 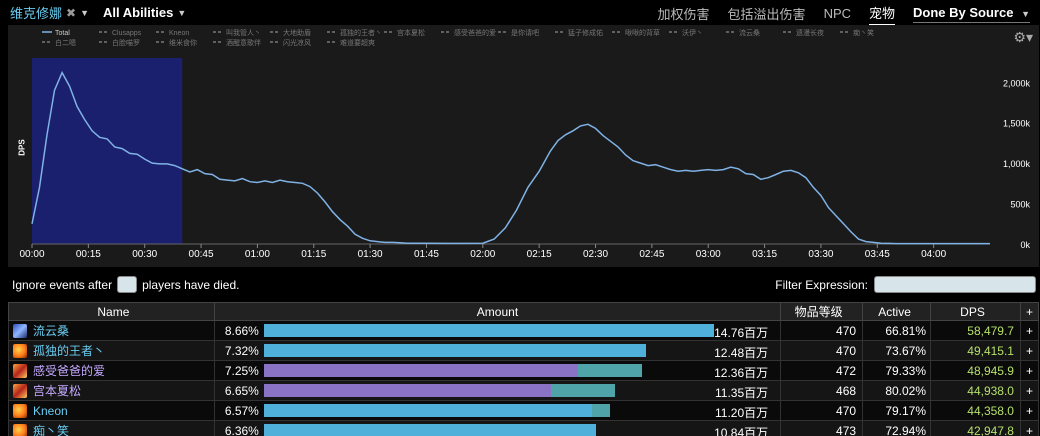 I want to click on player-selector: 维克修娜 ✖ ▼, so click(x=49, y=12).